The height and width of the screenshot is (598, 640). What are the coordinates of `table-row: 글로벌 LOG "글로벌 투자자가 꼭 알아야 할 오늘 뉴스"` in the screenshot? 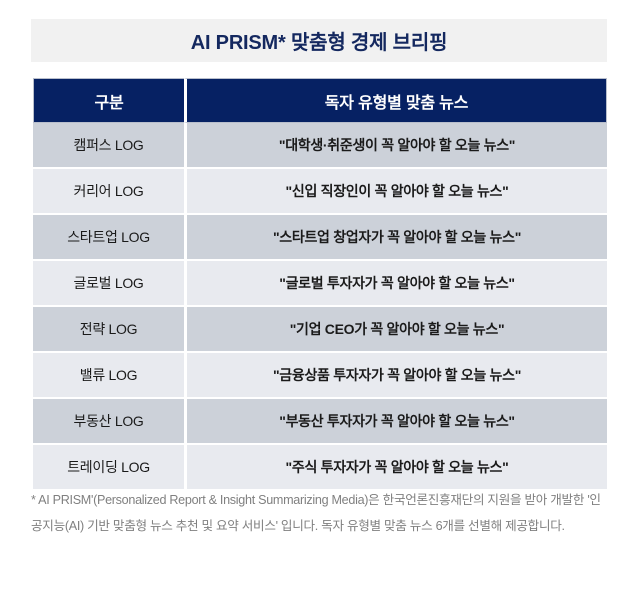 It's located at (320, 284).